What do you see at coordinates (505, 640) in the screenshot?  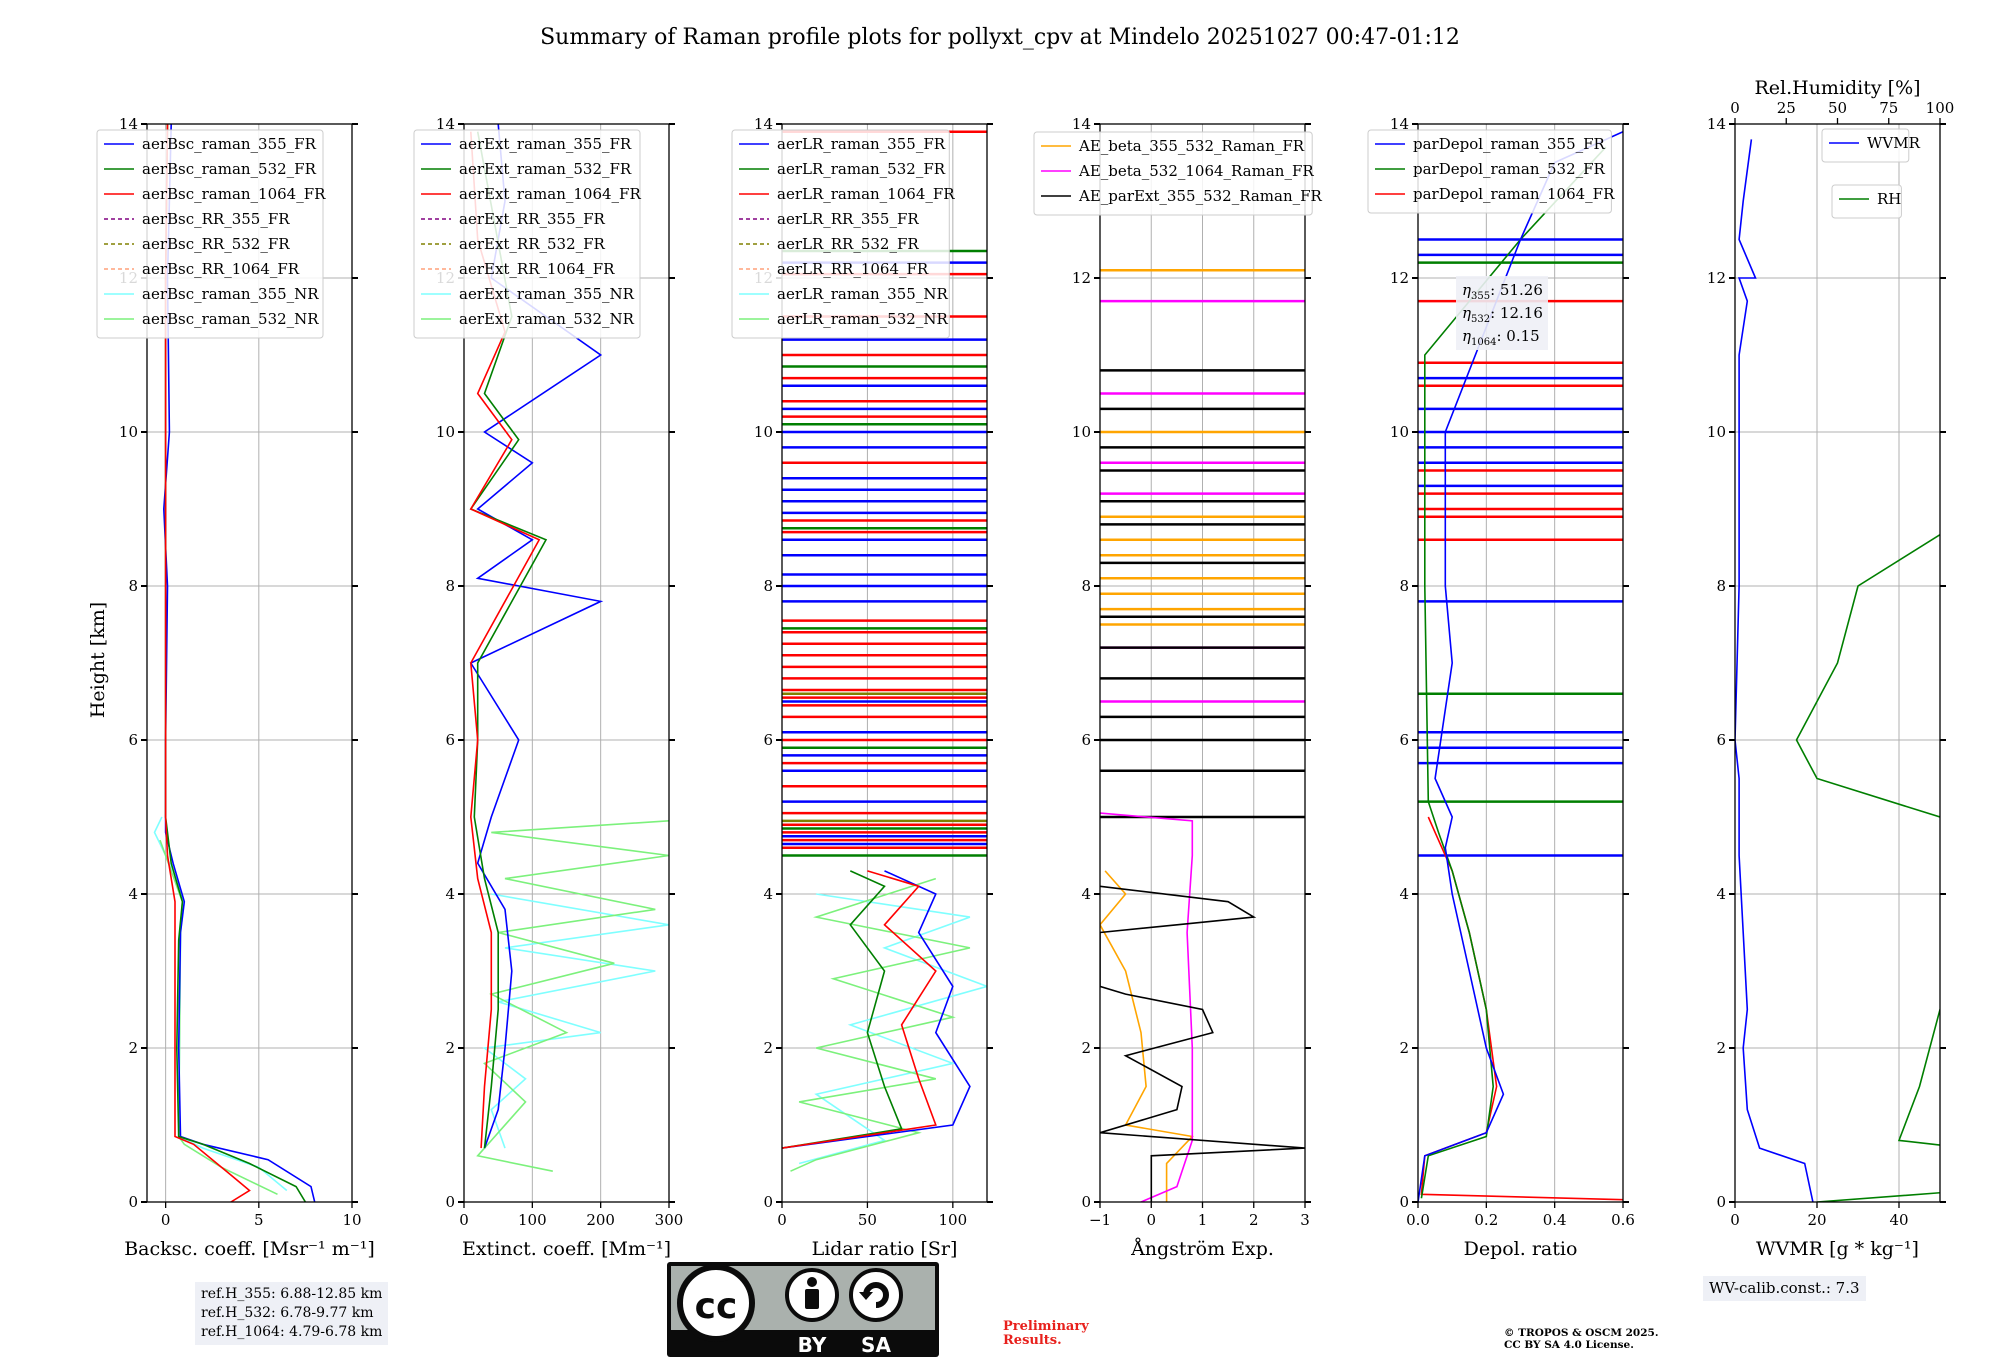 I see `series-aerExt_raman_1064_FR` at bounding box center [505, 640].